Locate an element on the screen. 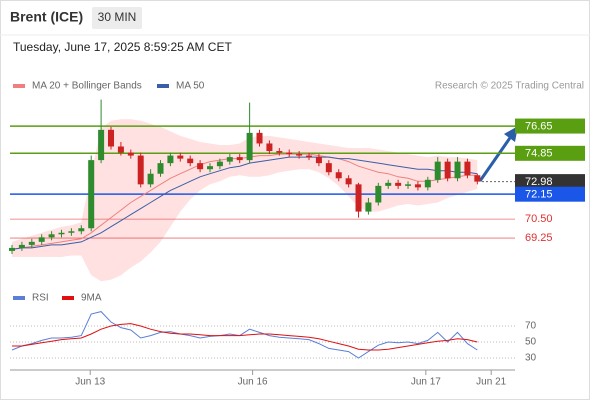  legend-label: 9MA is located at coordinates (91, 298).